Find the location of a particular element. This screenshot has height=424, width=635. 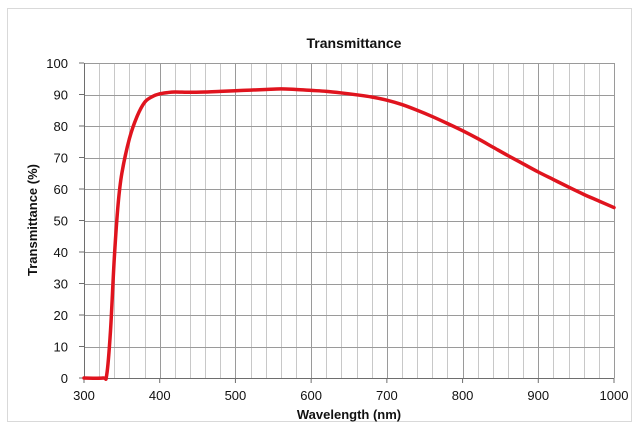

x-tick-label: 300 is located at coordinates (84, 395).